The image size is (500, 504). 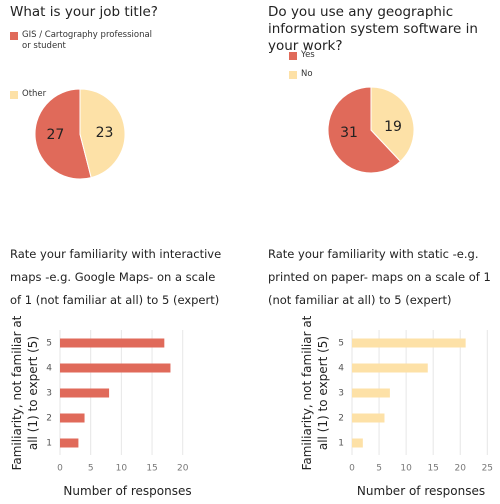 I want to click on legend-label: Yes, so click(x=308, y=55).